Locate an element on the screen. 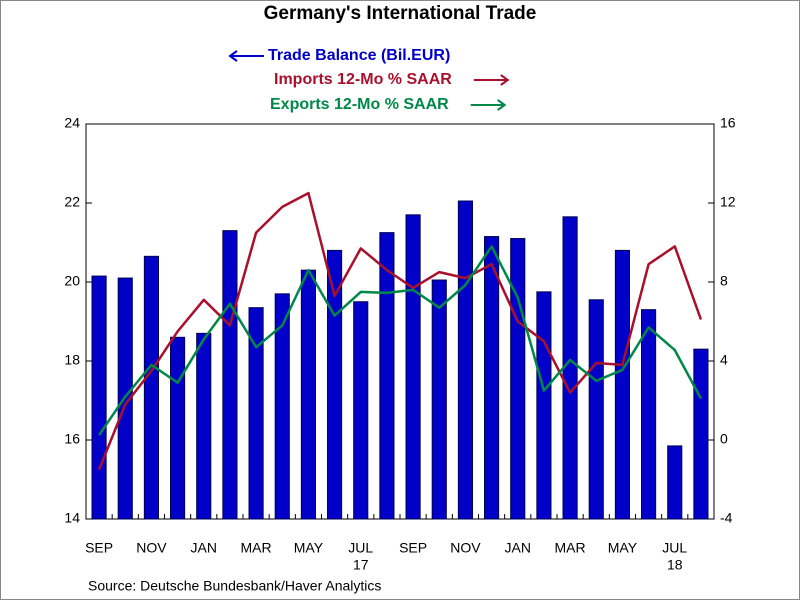  y-tick-label: 24 is located at coordinates (72, 123).